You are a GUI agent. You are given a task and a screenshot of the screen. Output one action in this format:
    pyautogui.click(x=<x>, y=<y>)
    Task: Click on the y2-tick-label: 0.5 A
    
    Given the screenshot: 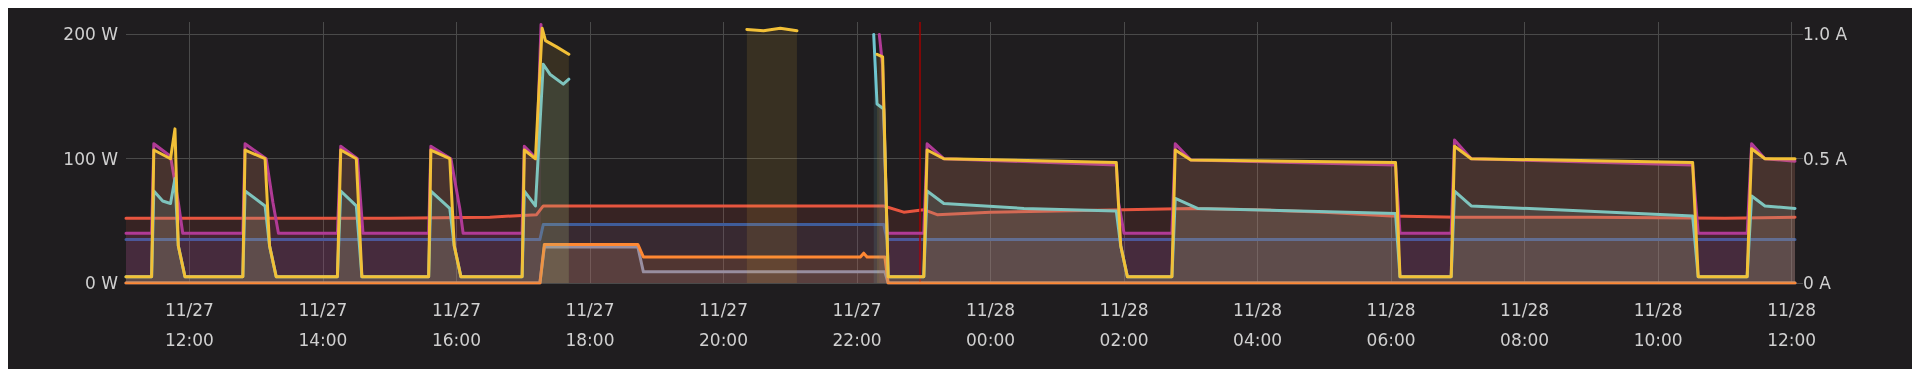 What is the action you would take?
    pyautogui.click(x=1825, y=158)
    